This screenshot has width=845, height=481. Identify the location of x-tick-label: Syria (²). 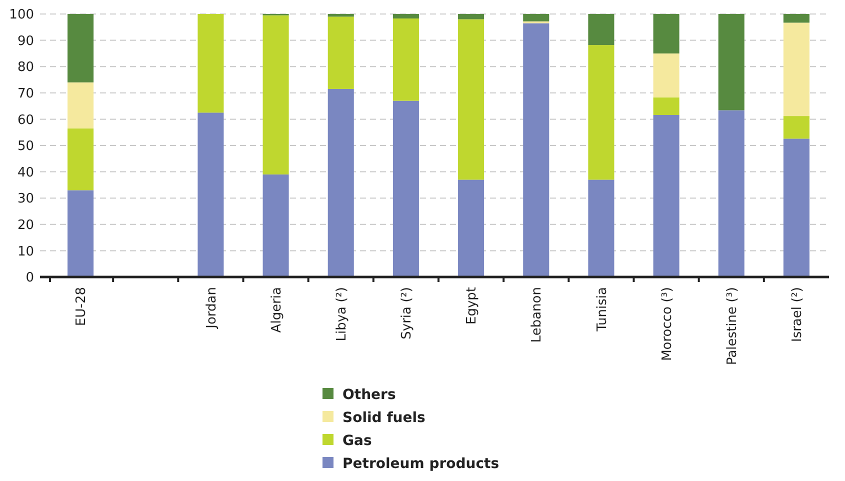
(407, 313).